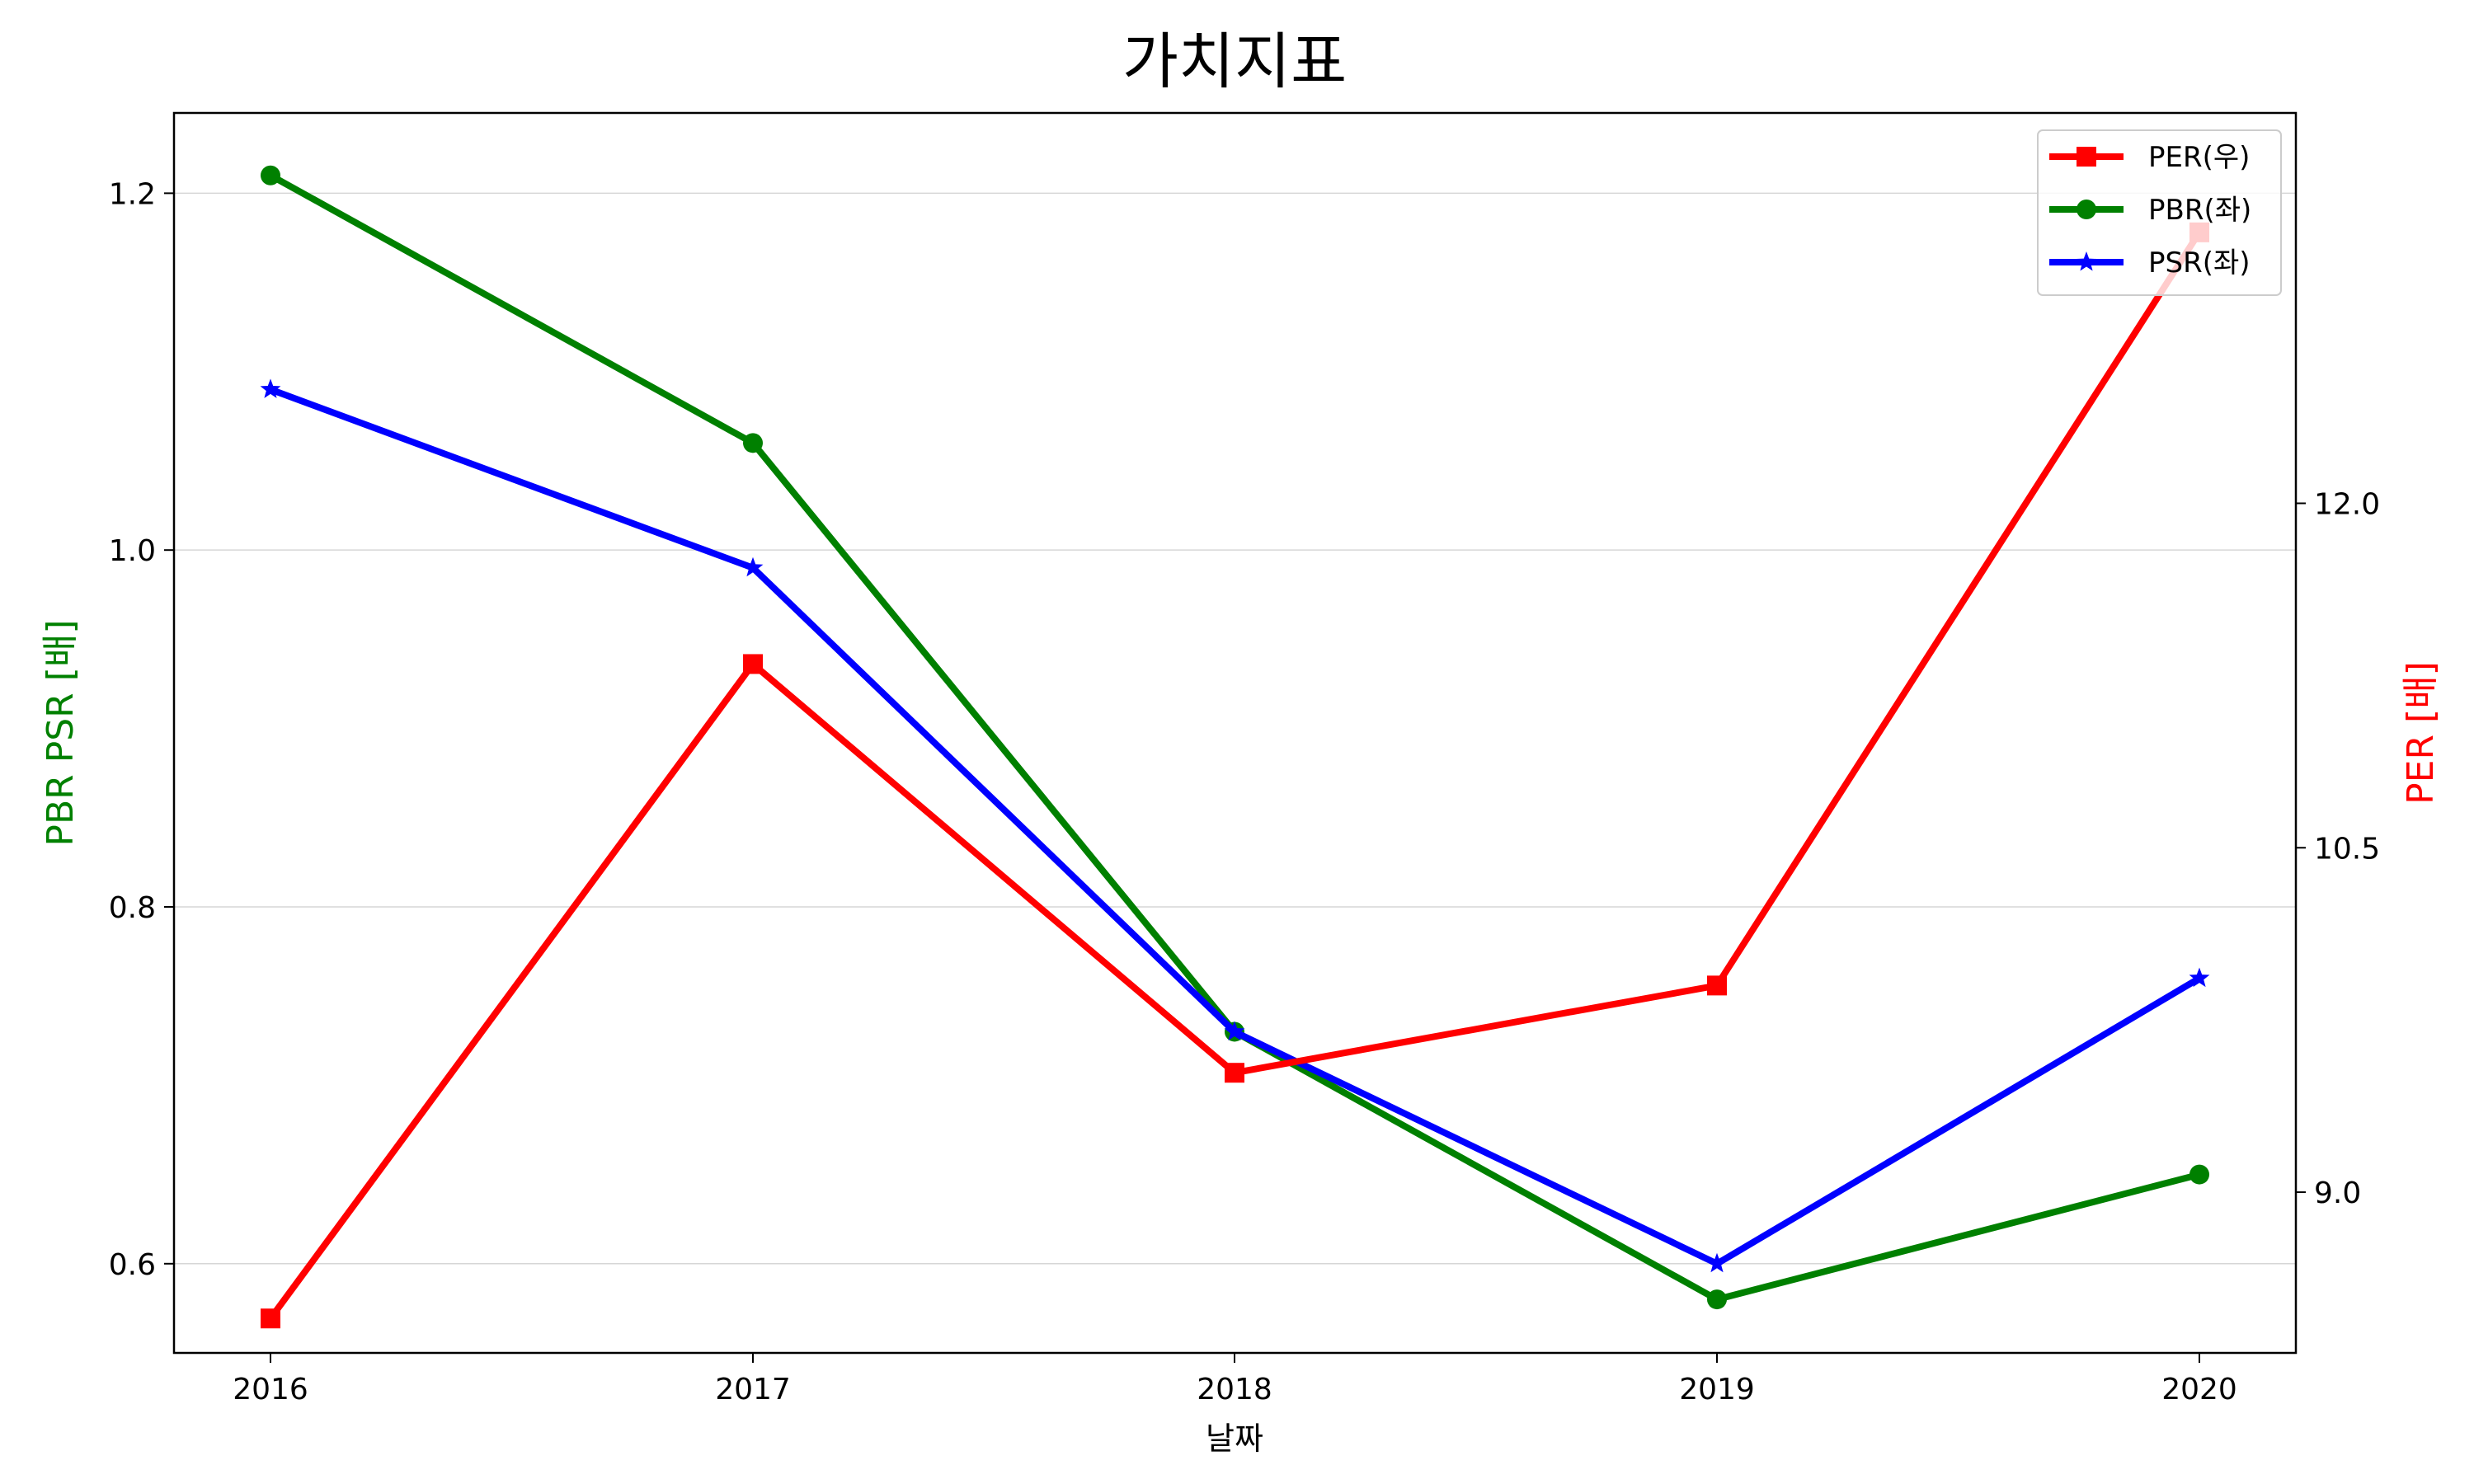  Describe the element at coordinates (270, 388) in the screenshot. I see `data-point-psr-2016` at that location.